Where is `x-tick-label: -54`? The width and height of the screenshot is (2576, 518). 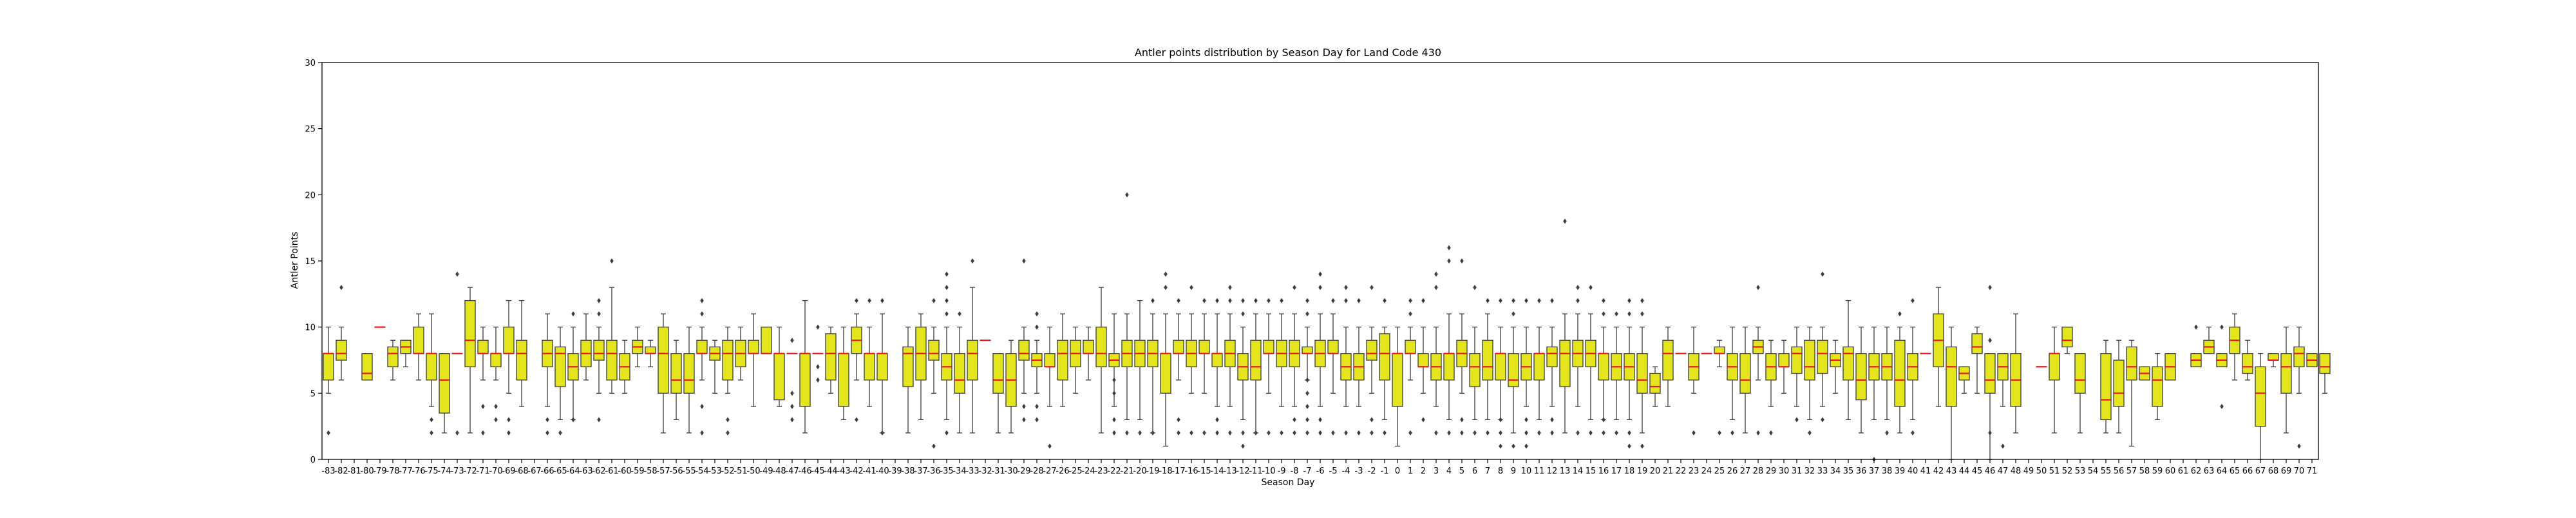 x-tick-label: -54 is located at coordinates (701, 471).